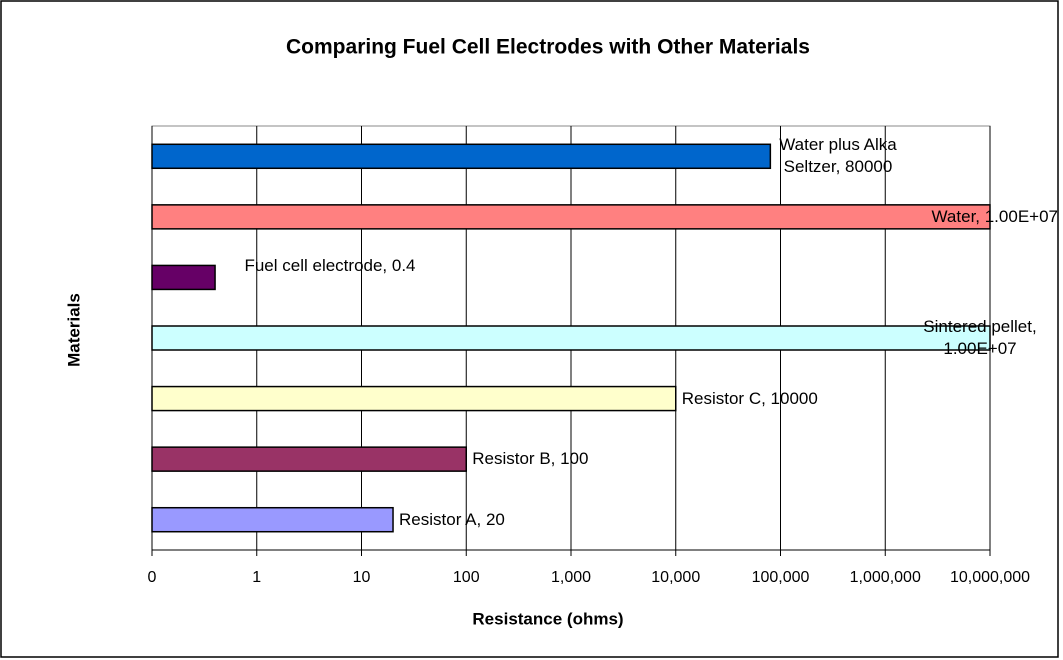 The image size is (1063, 660). Describe the element at coordinates (257, 577) in the screenshot. I see `x-tick-label: 1` at that location.